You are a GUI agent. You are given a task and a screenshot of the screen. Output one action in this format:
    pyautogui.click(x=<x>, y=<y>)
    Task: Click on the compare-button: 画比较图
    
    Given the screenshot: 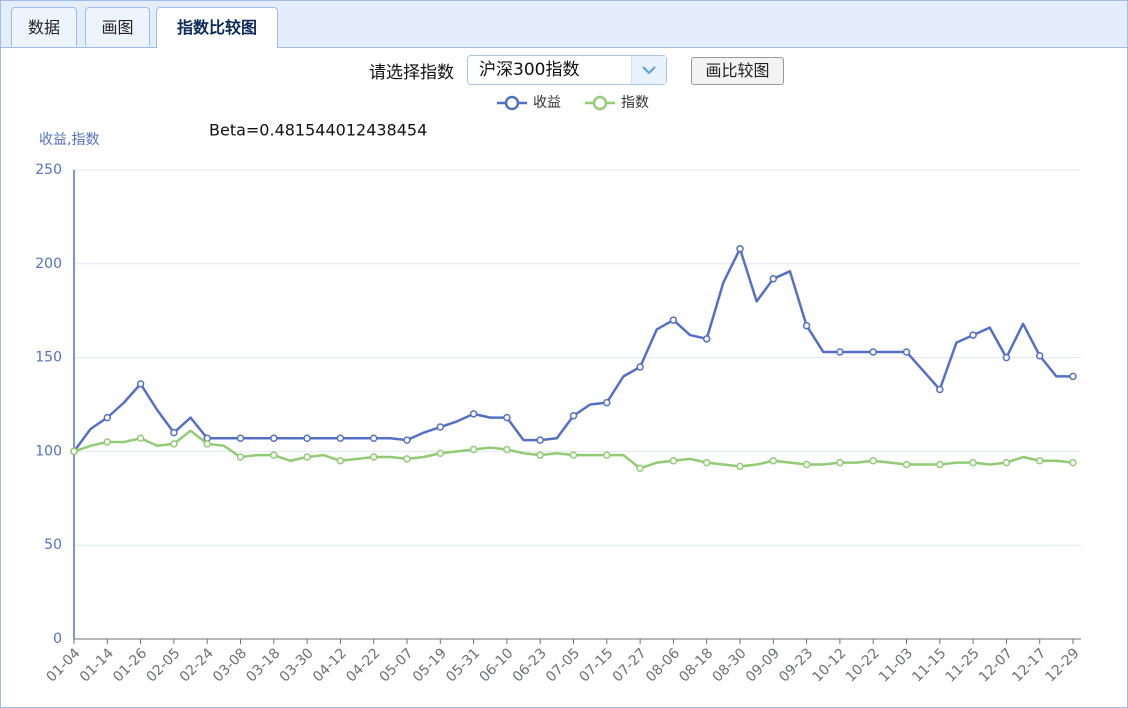 What is the action you would take?
    pyautogui.click(x=737, y=71)
    